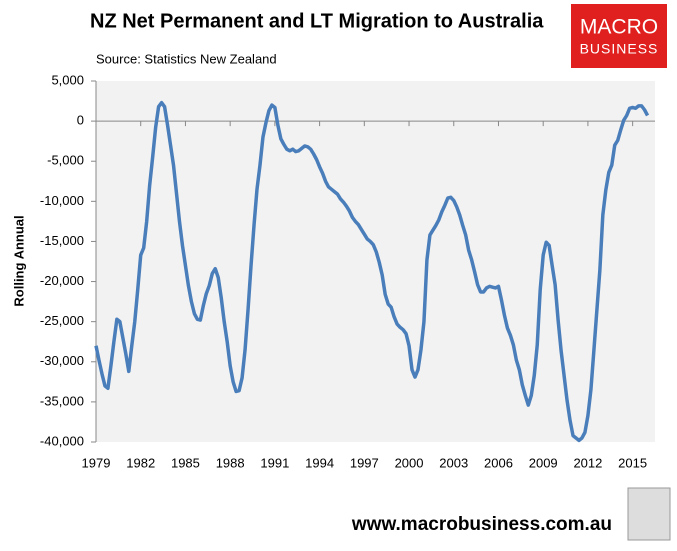 The width and height of the screenshot is (677, 551). I want to click on y-tick-label: 5,000, so click(67, 79).